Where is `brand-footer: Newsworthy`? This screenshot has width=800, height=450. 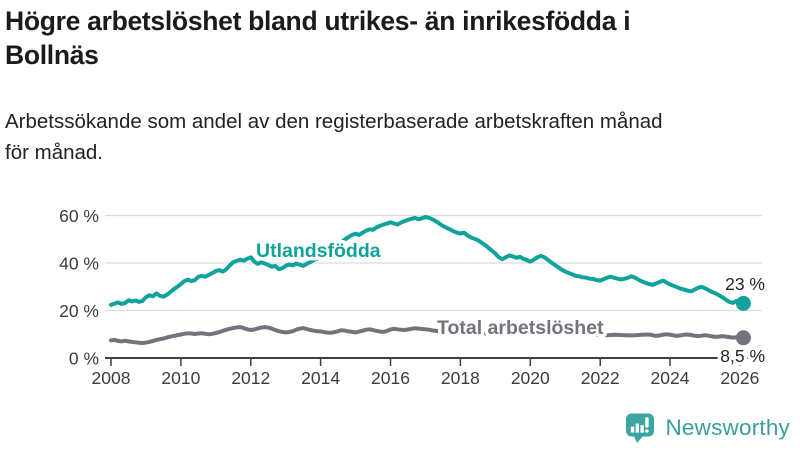
brand-footer: Newsworthy is located at coordinates (706, 428).